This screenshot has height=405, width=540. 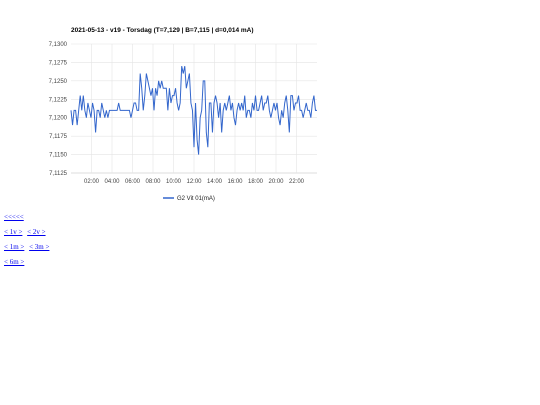 What do you see at coordinates (58, 174) in the screenshot?
I see `y-tick-label: 7,1125` at bounding box center [58, 174].